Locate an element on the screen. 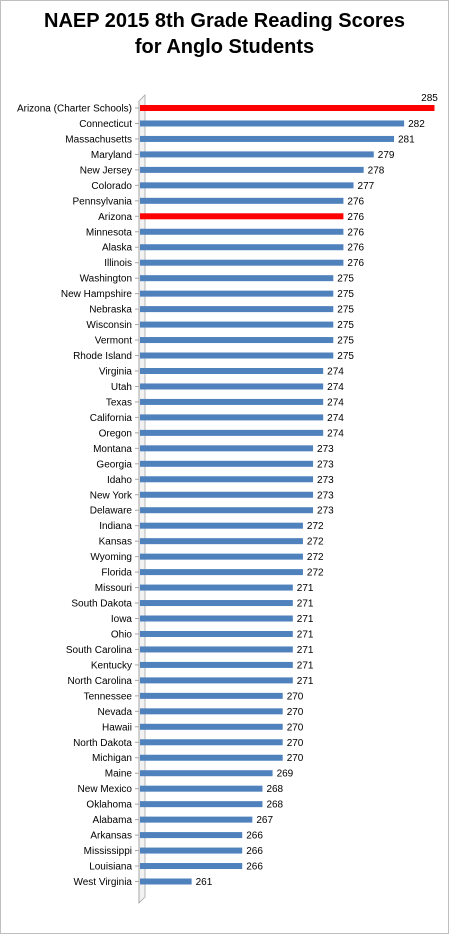 The height and width of the screenshot is (934, 449). category-label: Vermont is located at coordinates (113, 341).